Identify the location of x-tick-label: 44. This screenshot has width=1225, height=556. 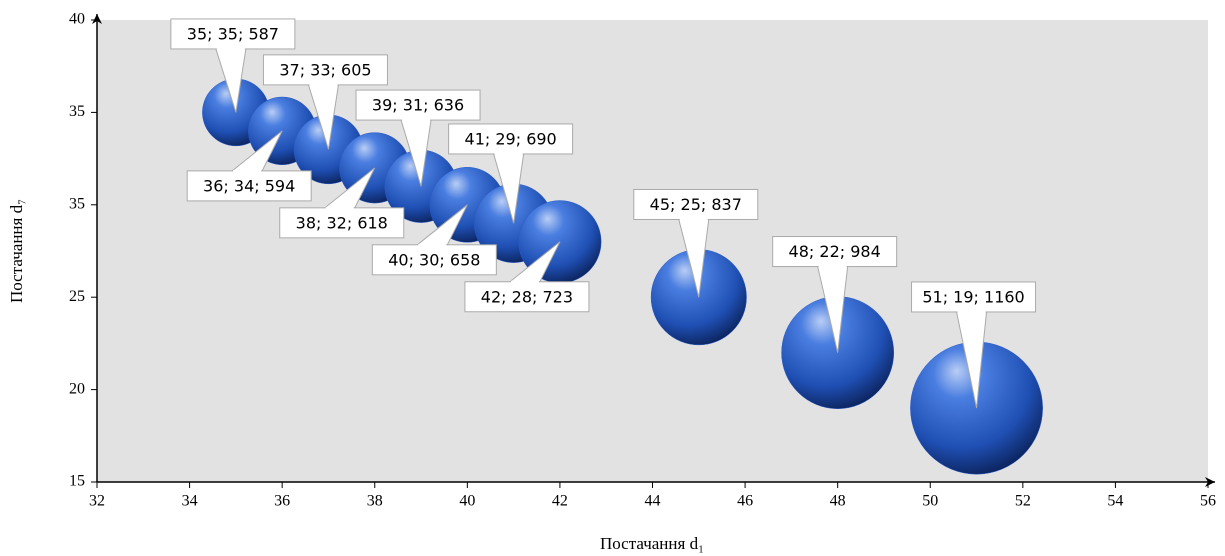
(653, 501).